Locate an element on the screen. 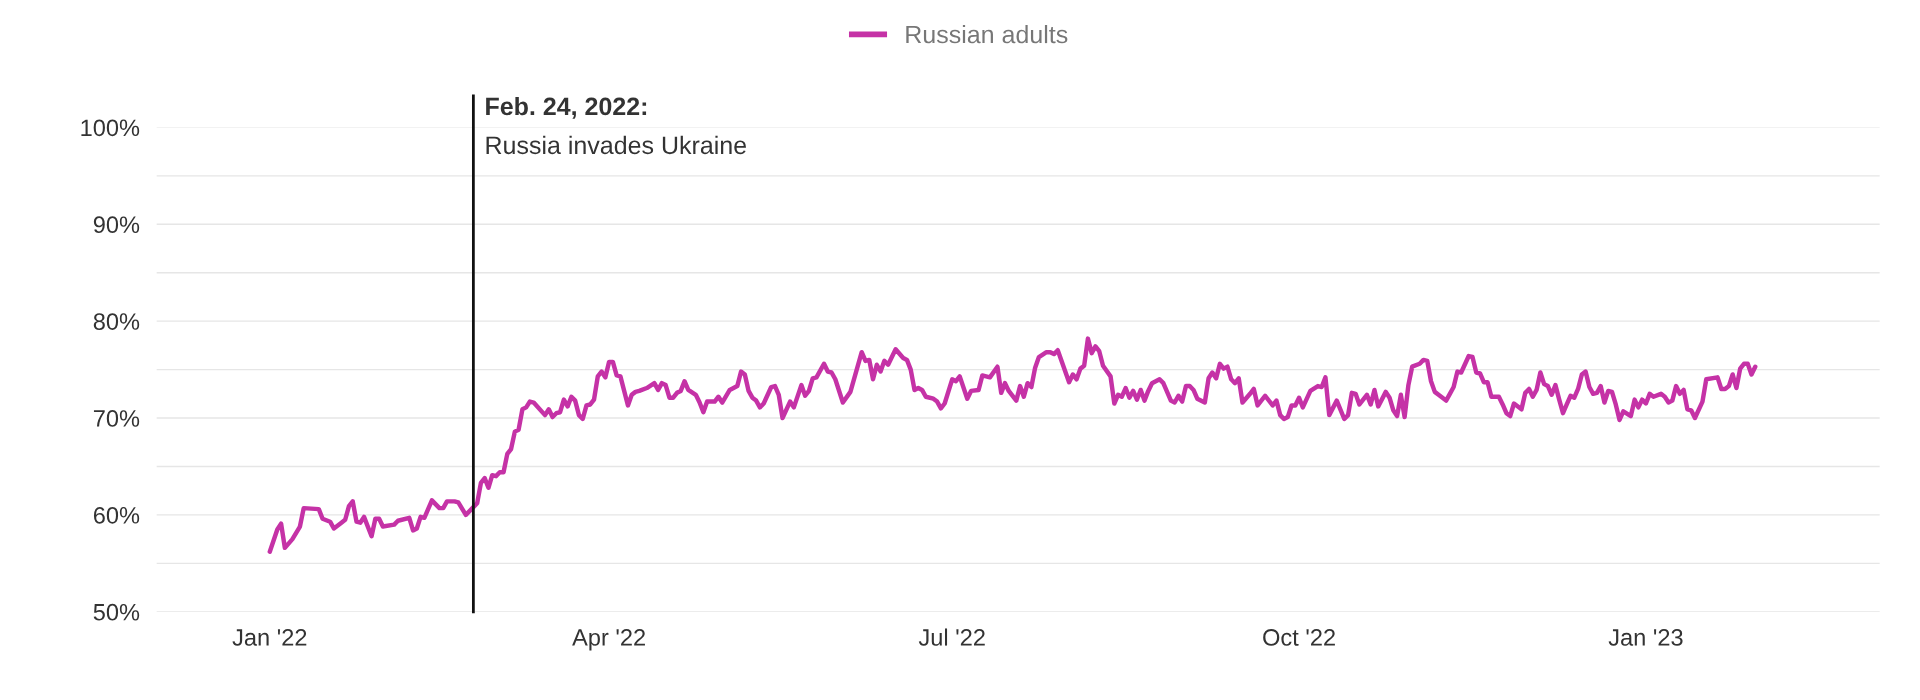 Image resolution: width=1920 pixels, height=700 pixels. x-tick-label: Oct '22 is located at coordinates (1299, 637).